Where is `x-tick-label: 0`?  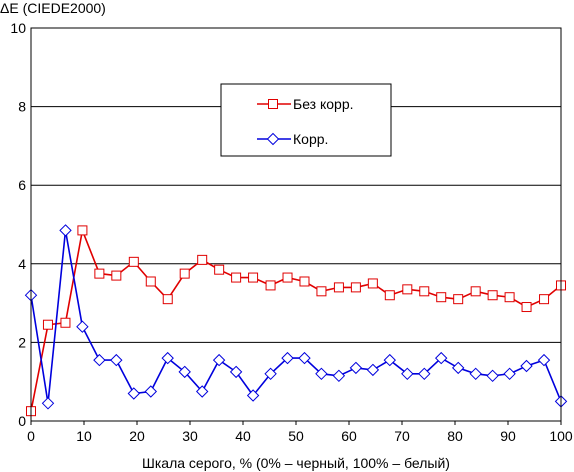
x-tick-label: 0 is located at coordinates (31, 436).